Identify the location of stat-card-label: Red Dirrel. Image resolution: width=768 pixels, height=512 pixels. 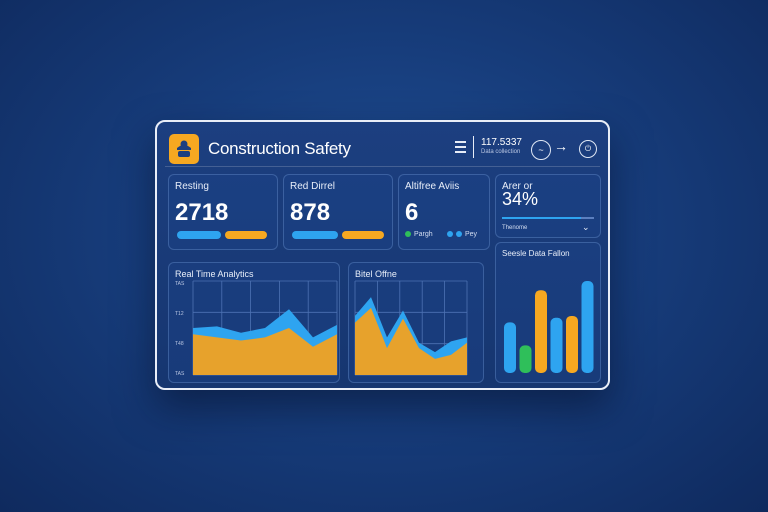
(313, 186).